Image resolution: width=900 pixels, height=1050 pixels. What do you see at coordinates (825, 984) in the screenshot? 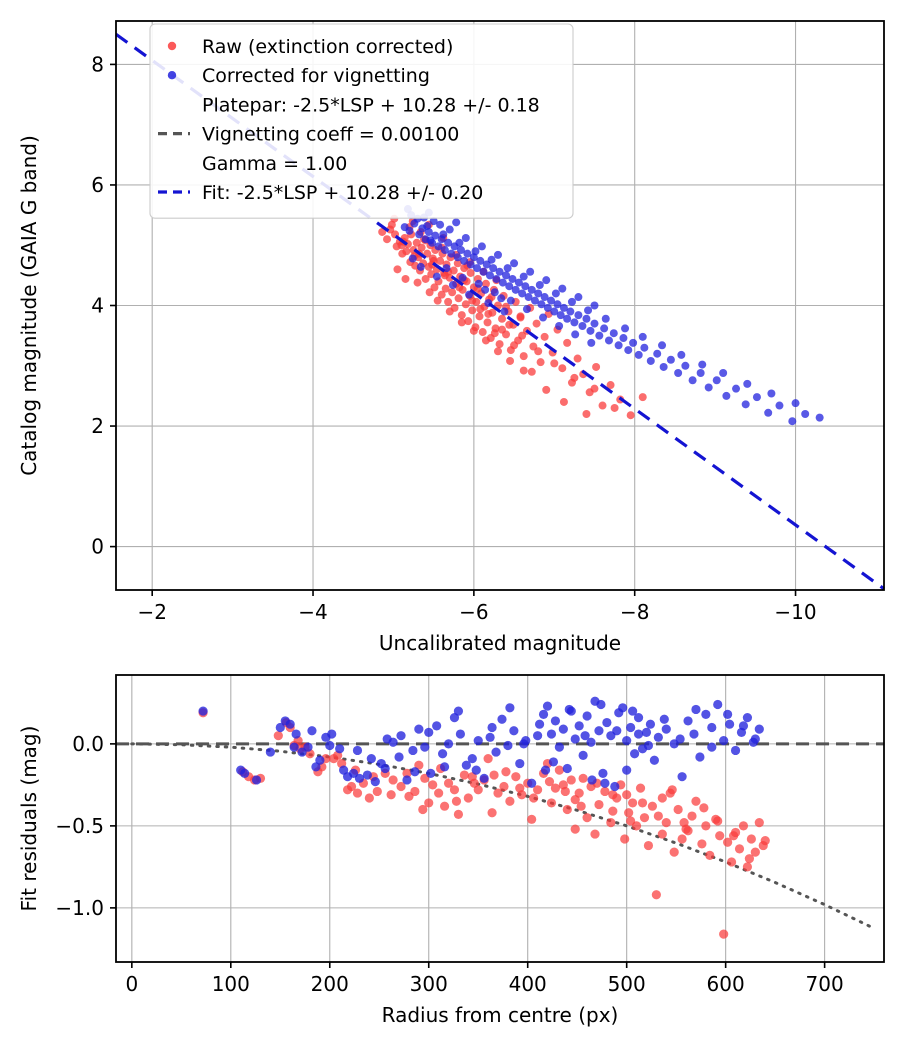
I see `x-tick-label: 700` at bounding box center [825, 984].